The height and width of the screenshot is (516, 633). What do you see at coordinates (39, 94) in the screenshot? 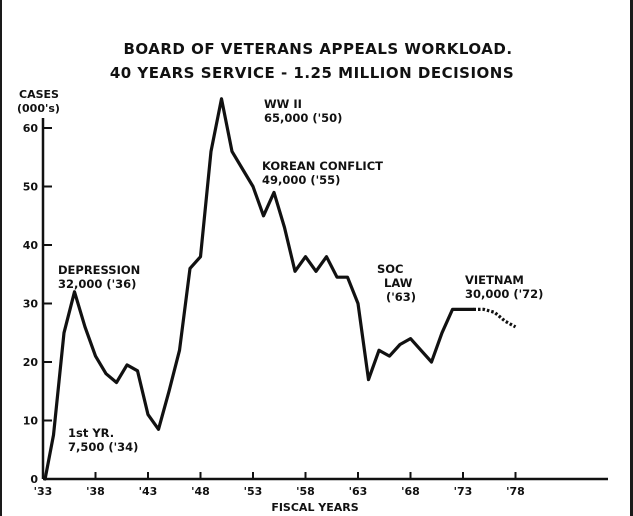
I see `y-axis-label: CASES` at bounding box center [39, 94].